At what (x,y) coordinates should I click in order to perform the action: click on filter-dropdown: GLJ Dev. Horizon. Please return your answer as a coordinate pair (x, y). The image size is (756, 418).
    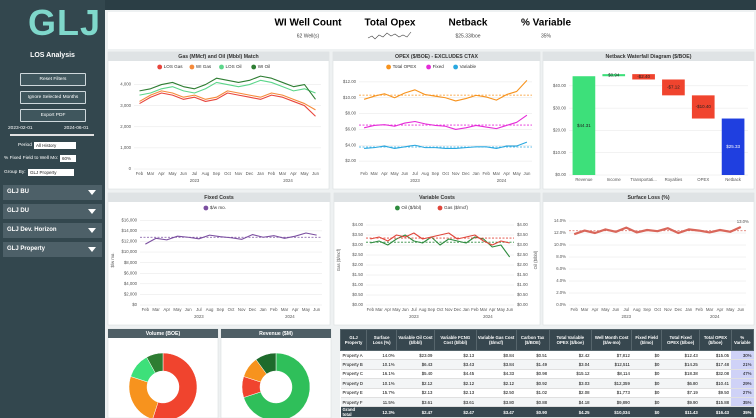
    Looking at the image, I should click on (52, 230).